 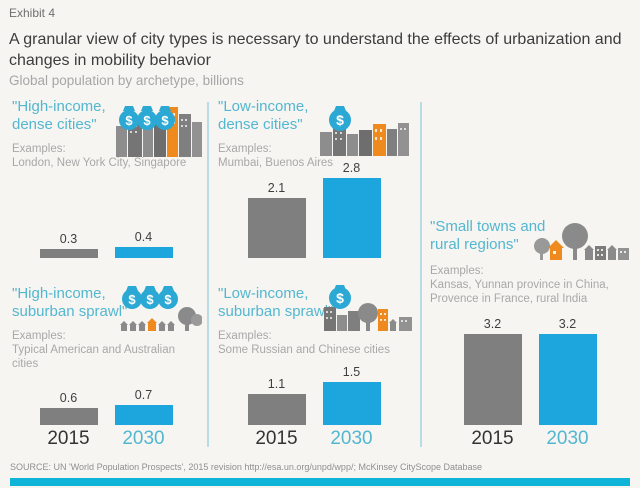 What do you see at coordinates (159, 131) in the screenshot?
I see `money-bags-3-dense-city-icon: $ $ $` at bounding box center [159, 131].